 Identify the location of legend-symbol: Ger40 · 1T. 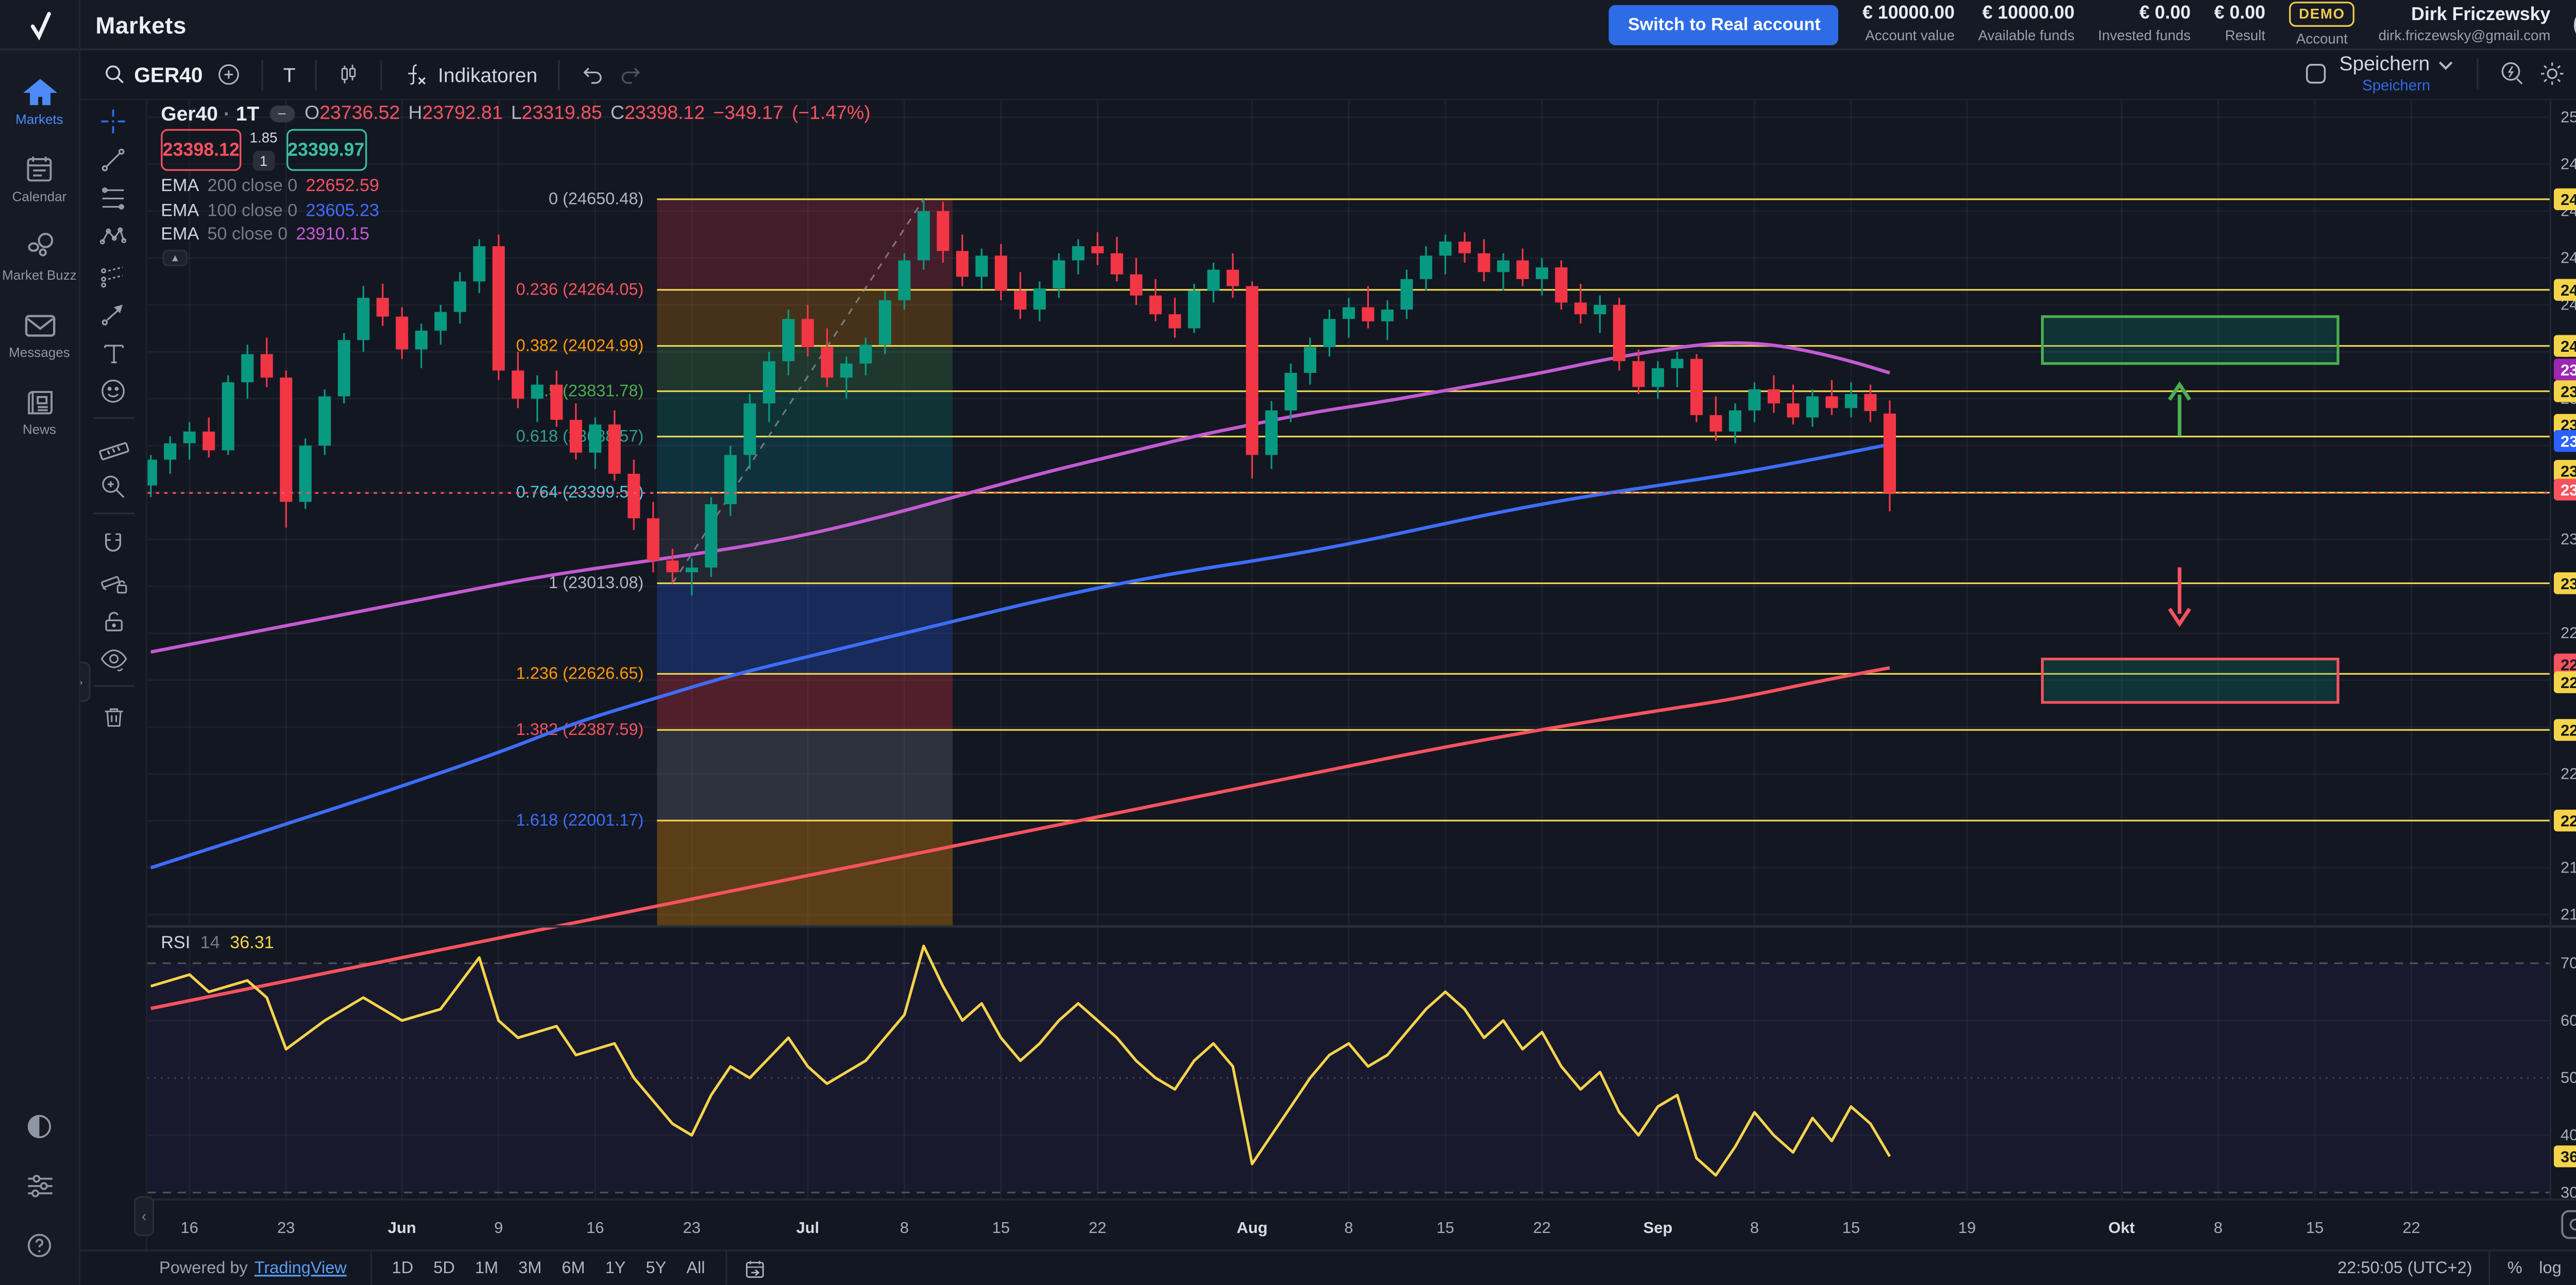
(210, 114).